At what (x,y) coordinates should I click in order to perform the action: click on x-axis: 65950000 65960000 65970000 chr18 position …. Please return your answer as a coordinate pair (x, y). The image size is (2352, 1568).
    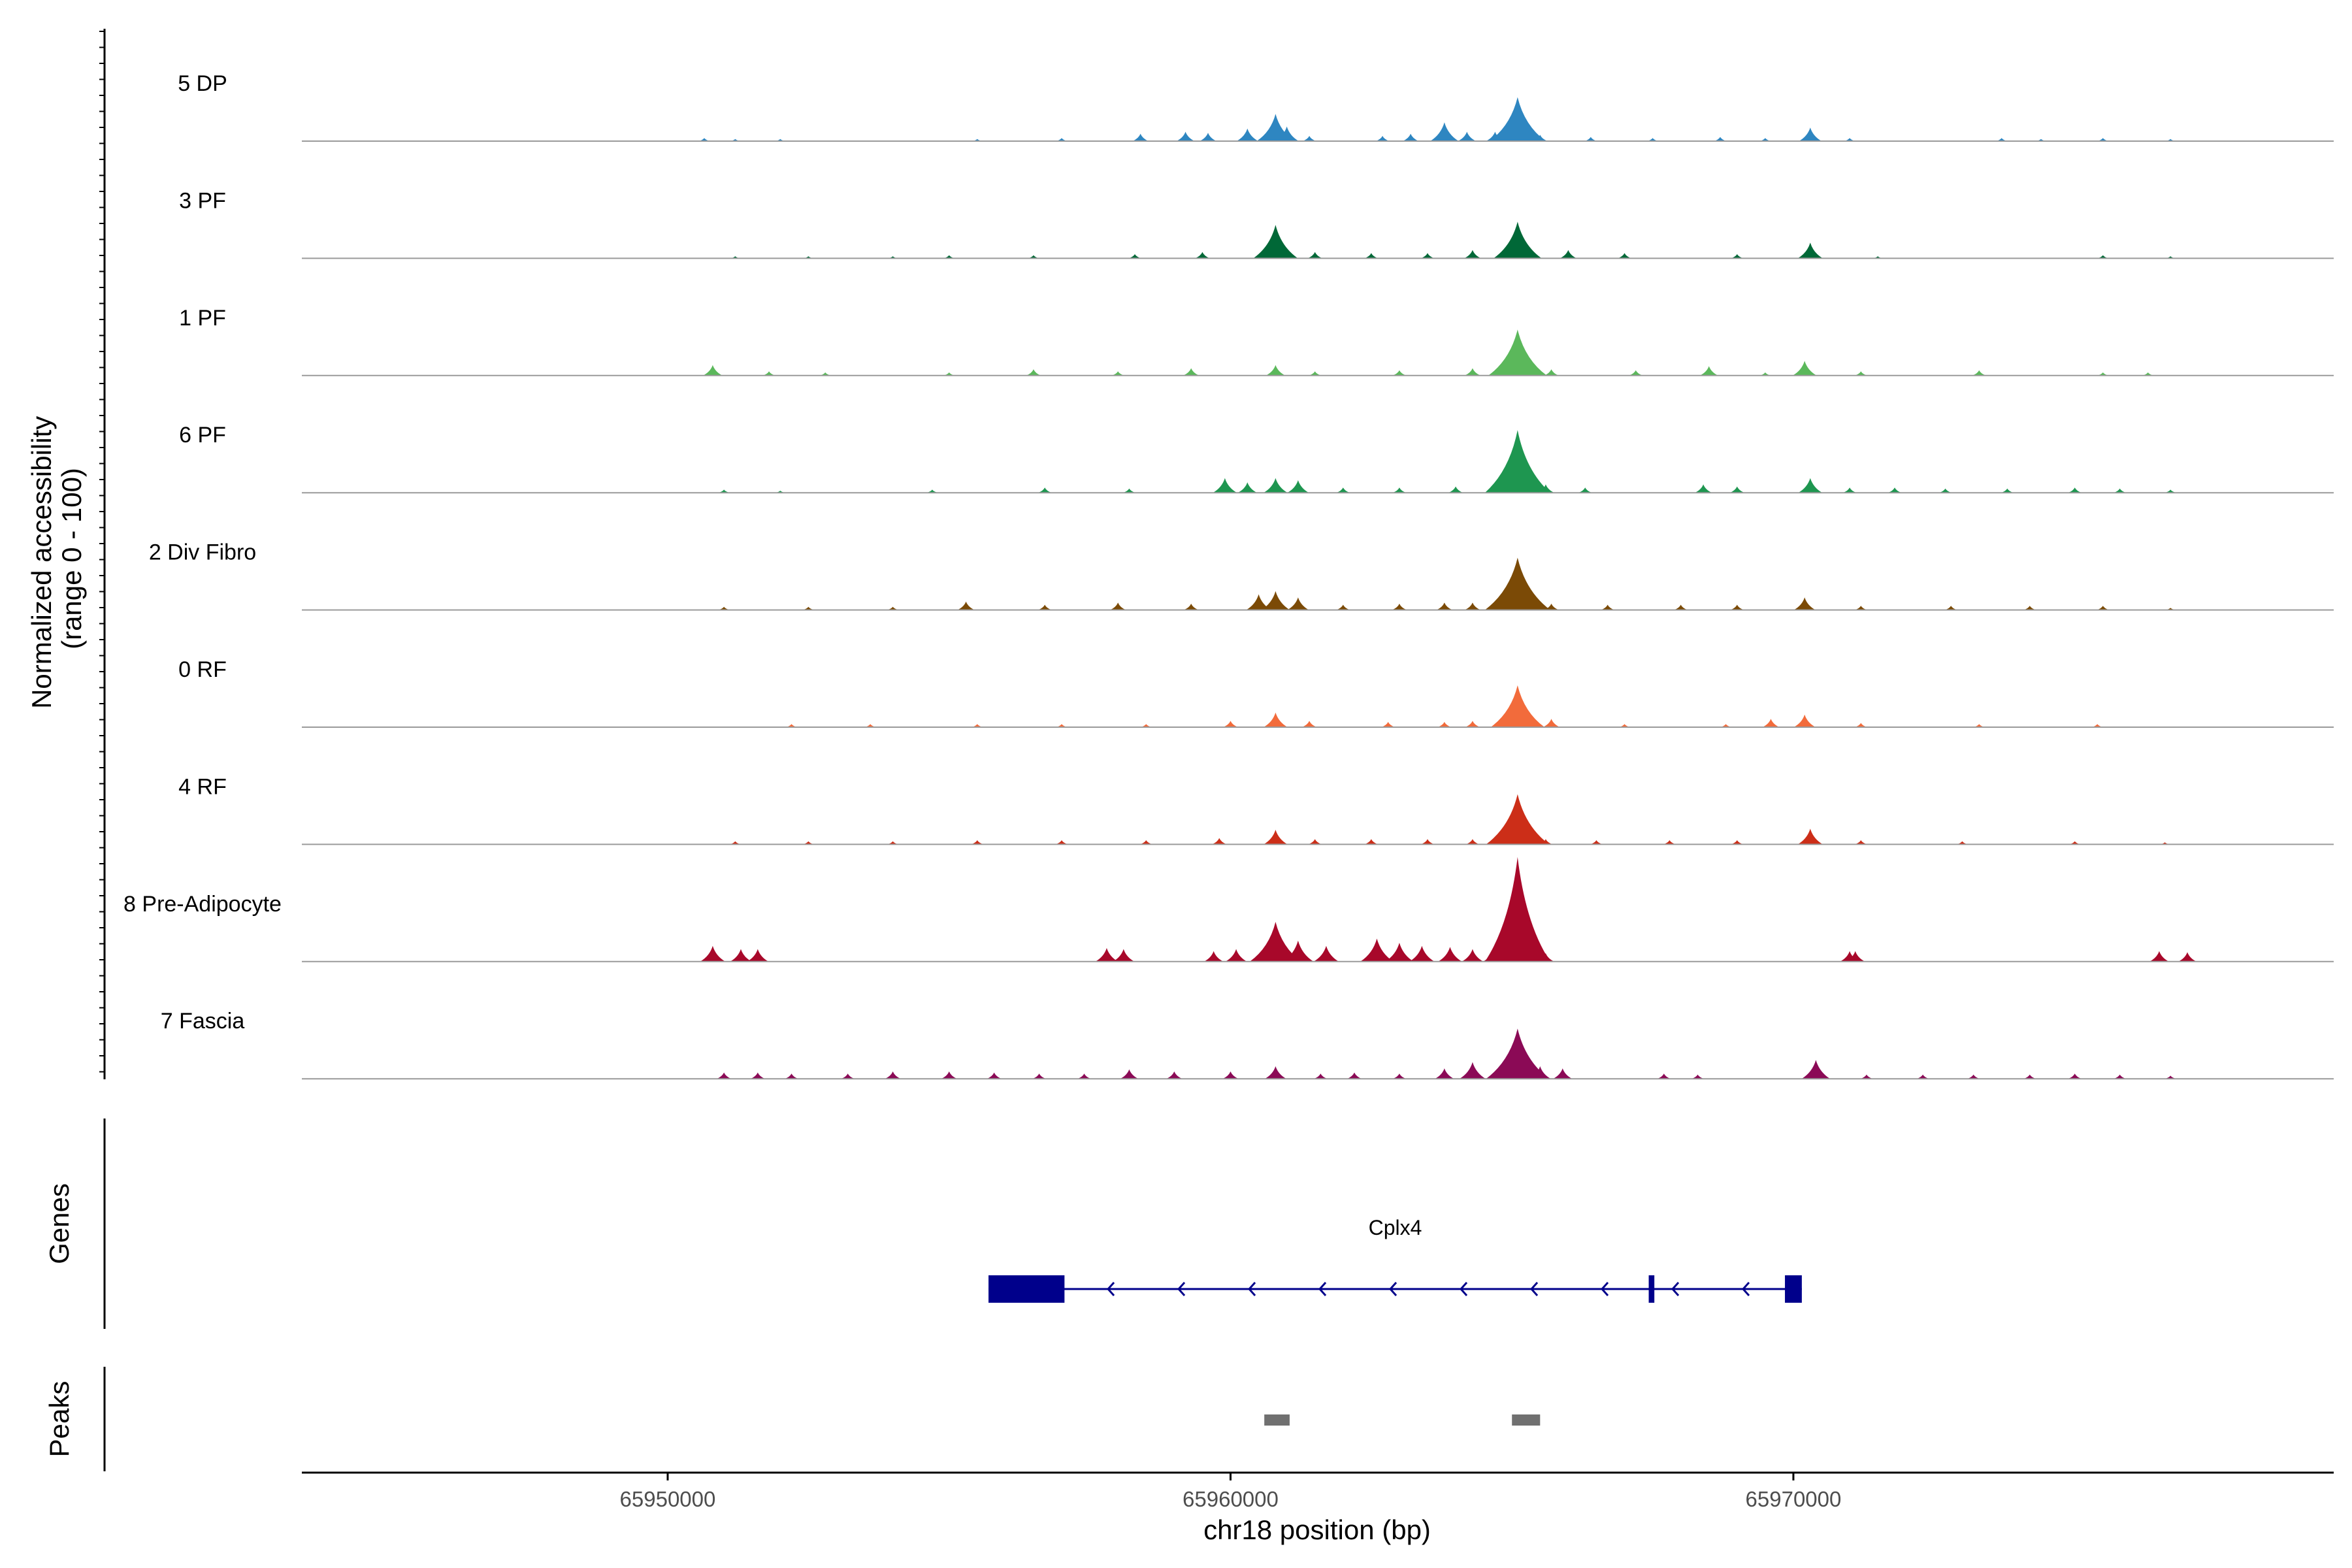
    Looking at the image, I should click on (1318, 1508).